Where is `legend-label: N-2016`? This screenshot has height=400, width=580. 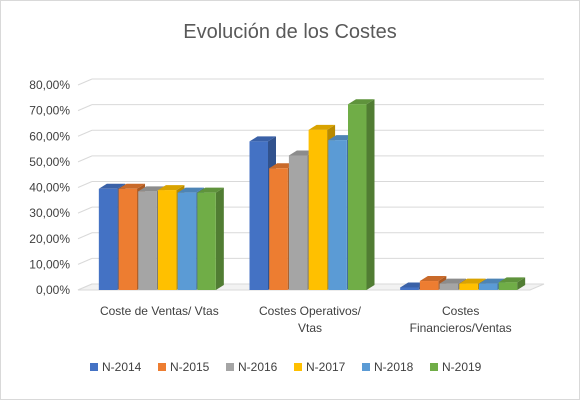
legend-label: N-2016 is located at coordinates (258, 367).